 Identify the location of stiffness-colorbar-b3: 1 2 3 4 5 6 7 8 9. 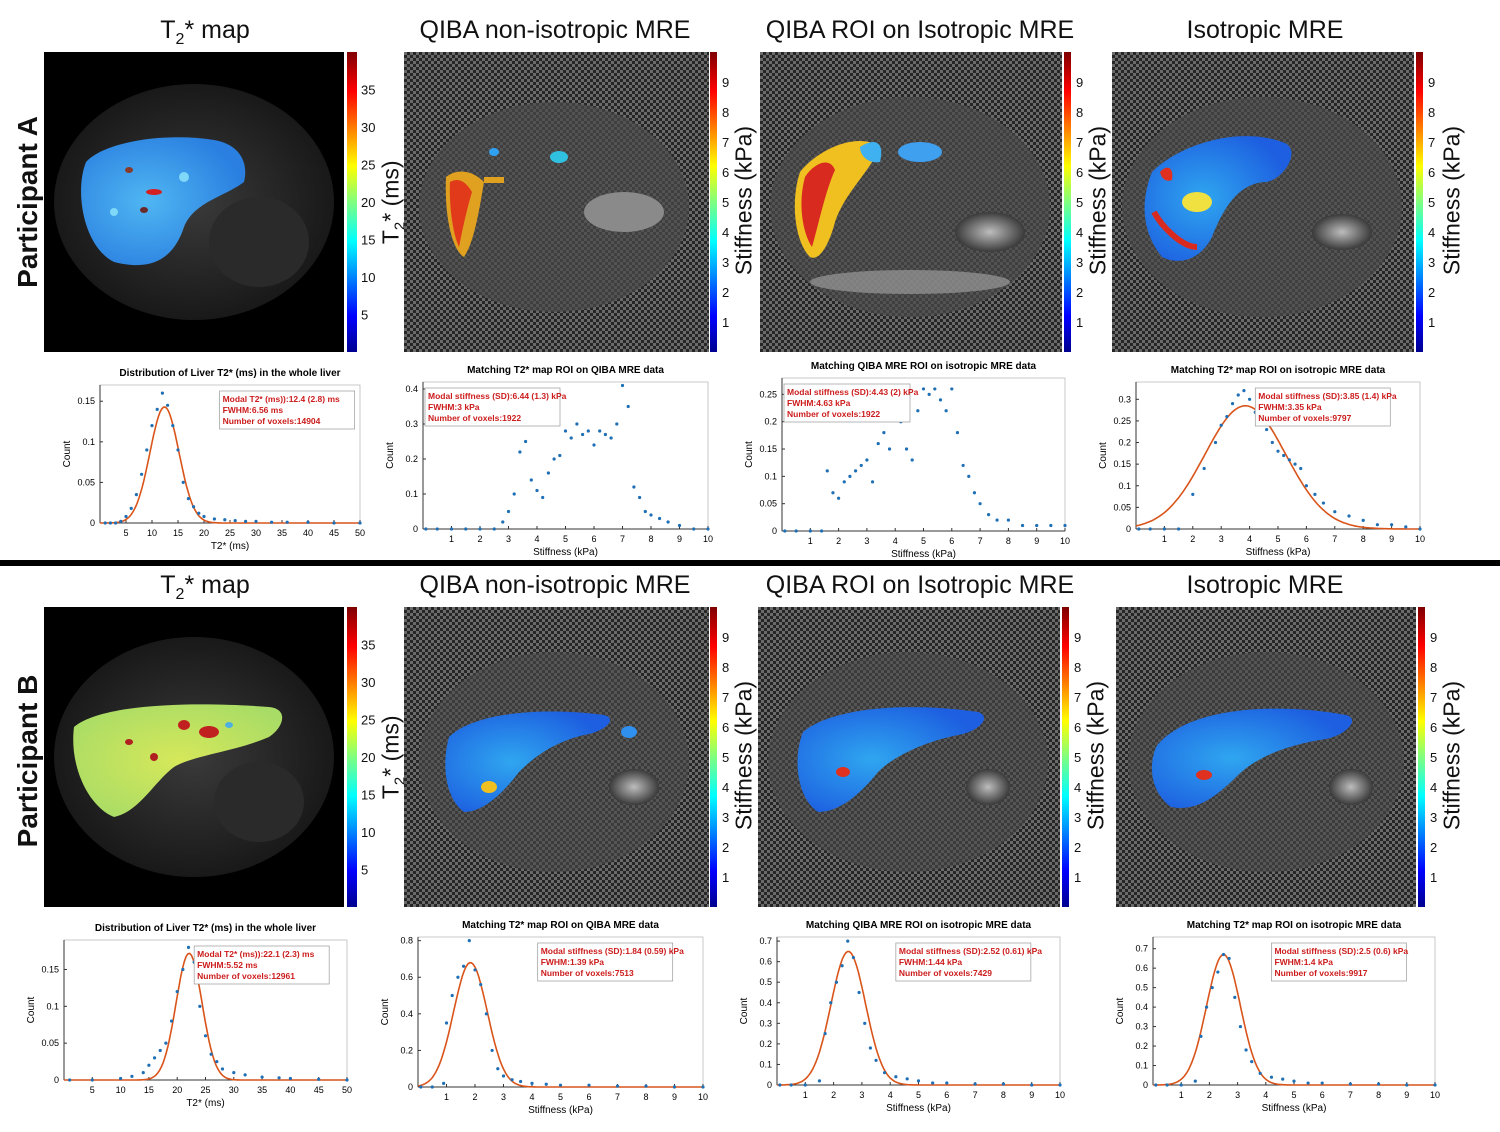
(1427, 757).